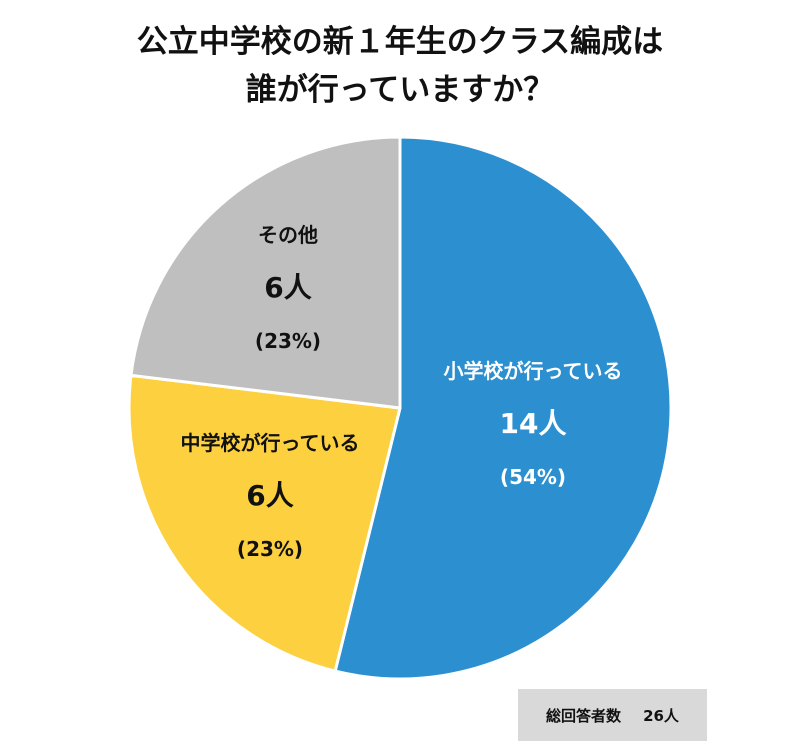 Image resolution: width=800 pixels, height=750 pixels. Describe the element at coordinates (288, 341) in the screenshot. I see `slice-percent-other: (23%)` at that location.